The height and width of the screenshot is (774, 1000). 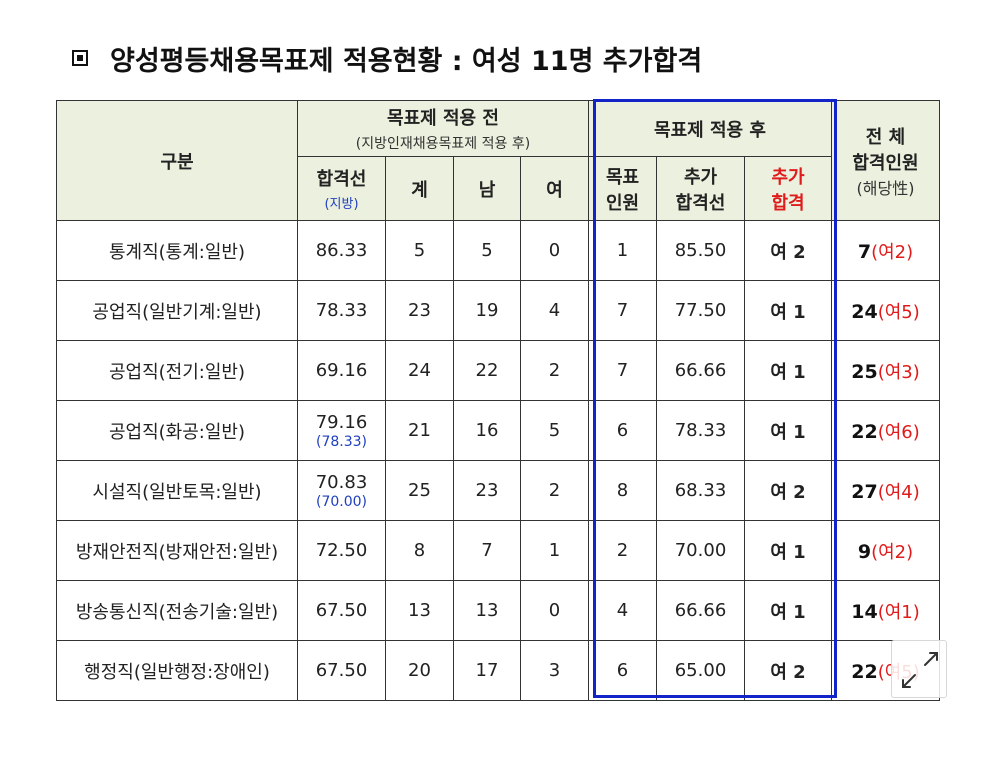 I want to click on cutoff-header-sub: (지방), so click(x=341, y=204).